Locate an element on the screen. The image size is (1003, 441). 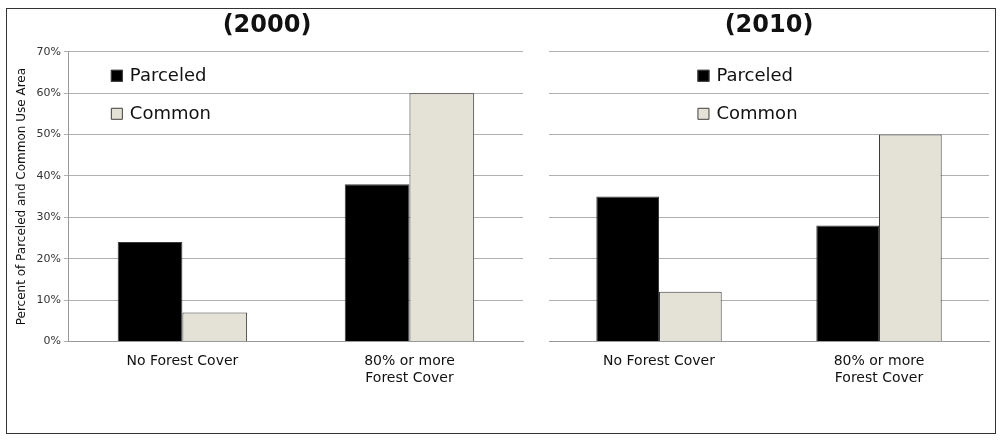
y-axis-title: Percent of Parceled and Common Use Area is located at coordinates (21, 196).